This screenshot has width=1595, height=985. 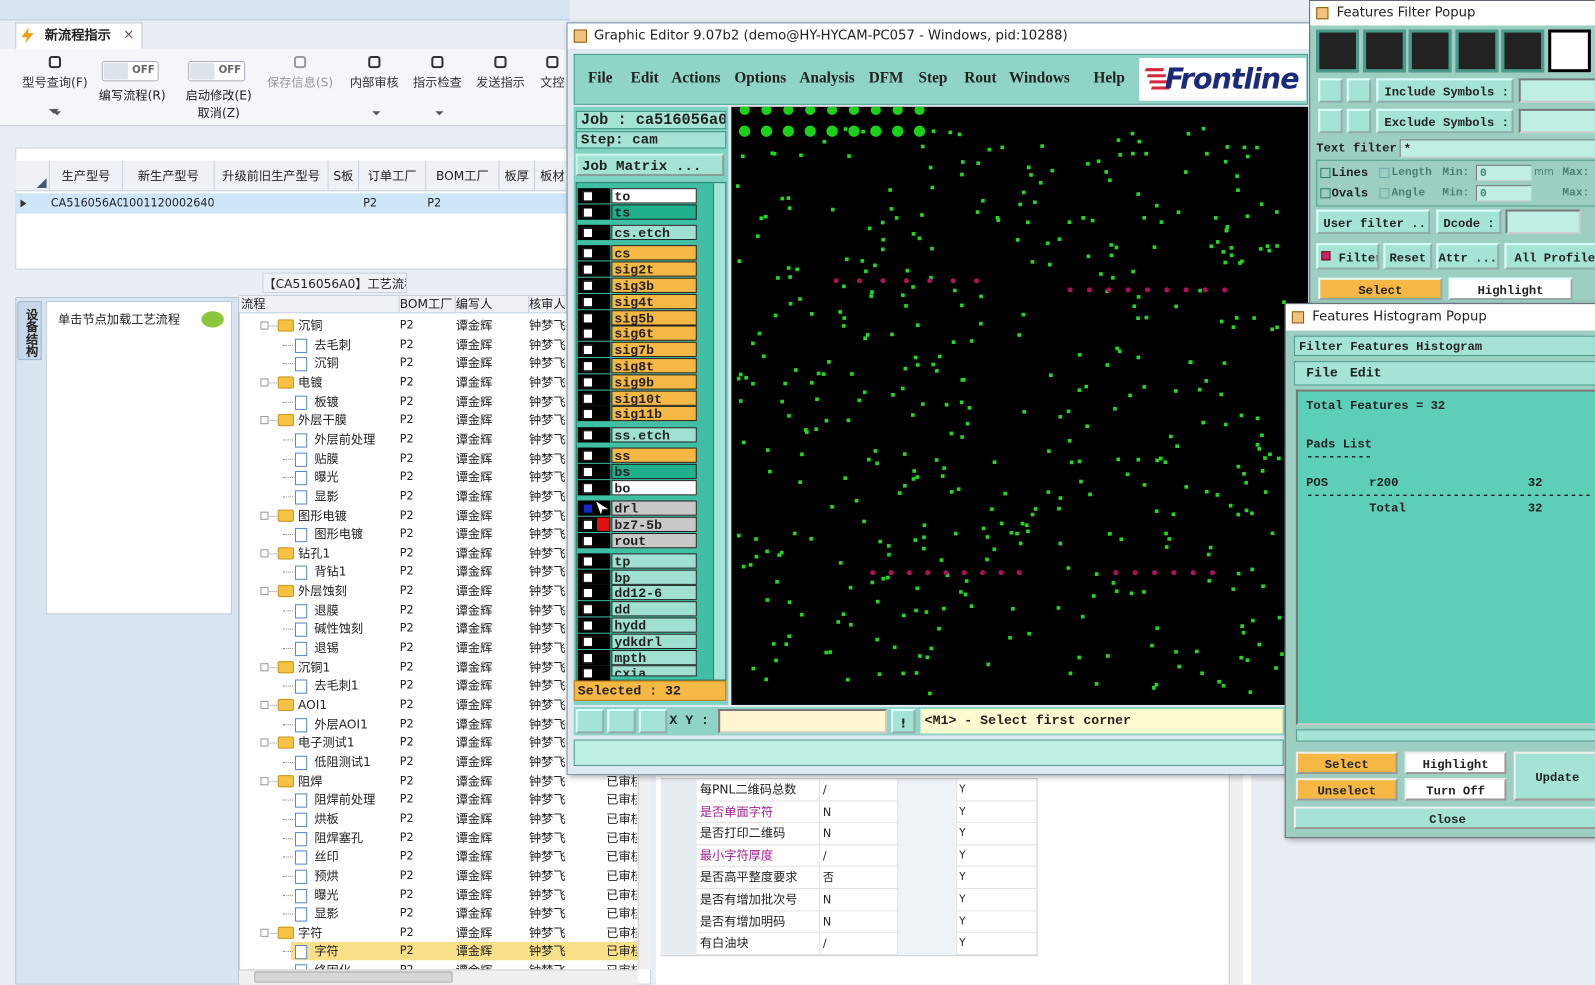 I want to click on tree-node: 去毛刺, so click(x=332, y=344).